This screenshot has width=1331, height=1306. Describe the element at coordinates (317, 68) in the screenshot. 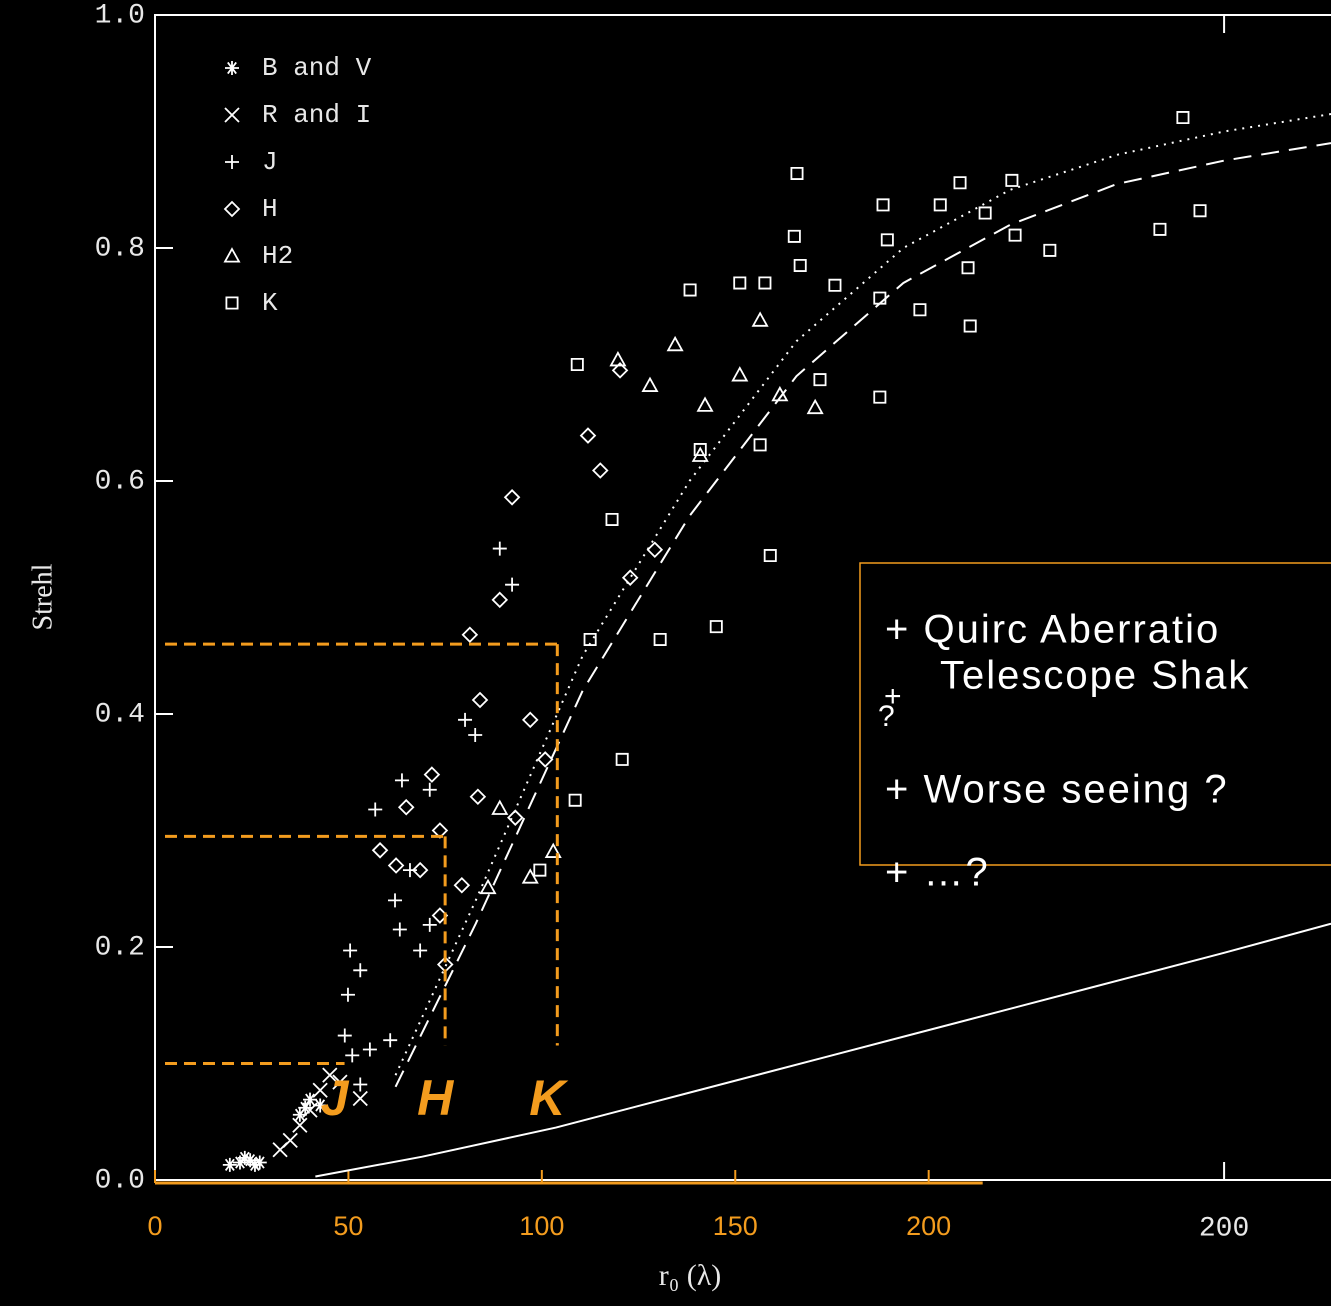

I see `legend-label: B and V` at that location.